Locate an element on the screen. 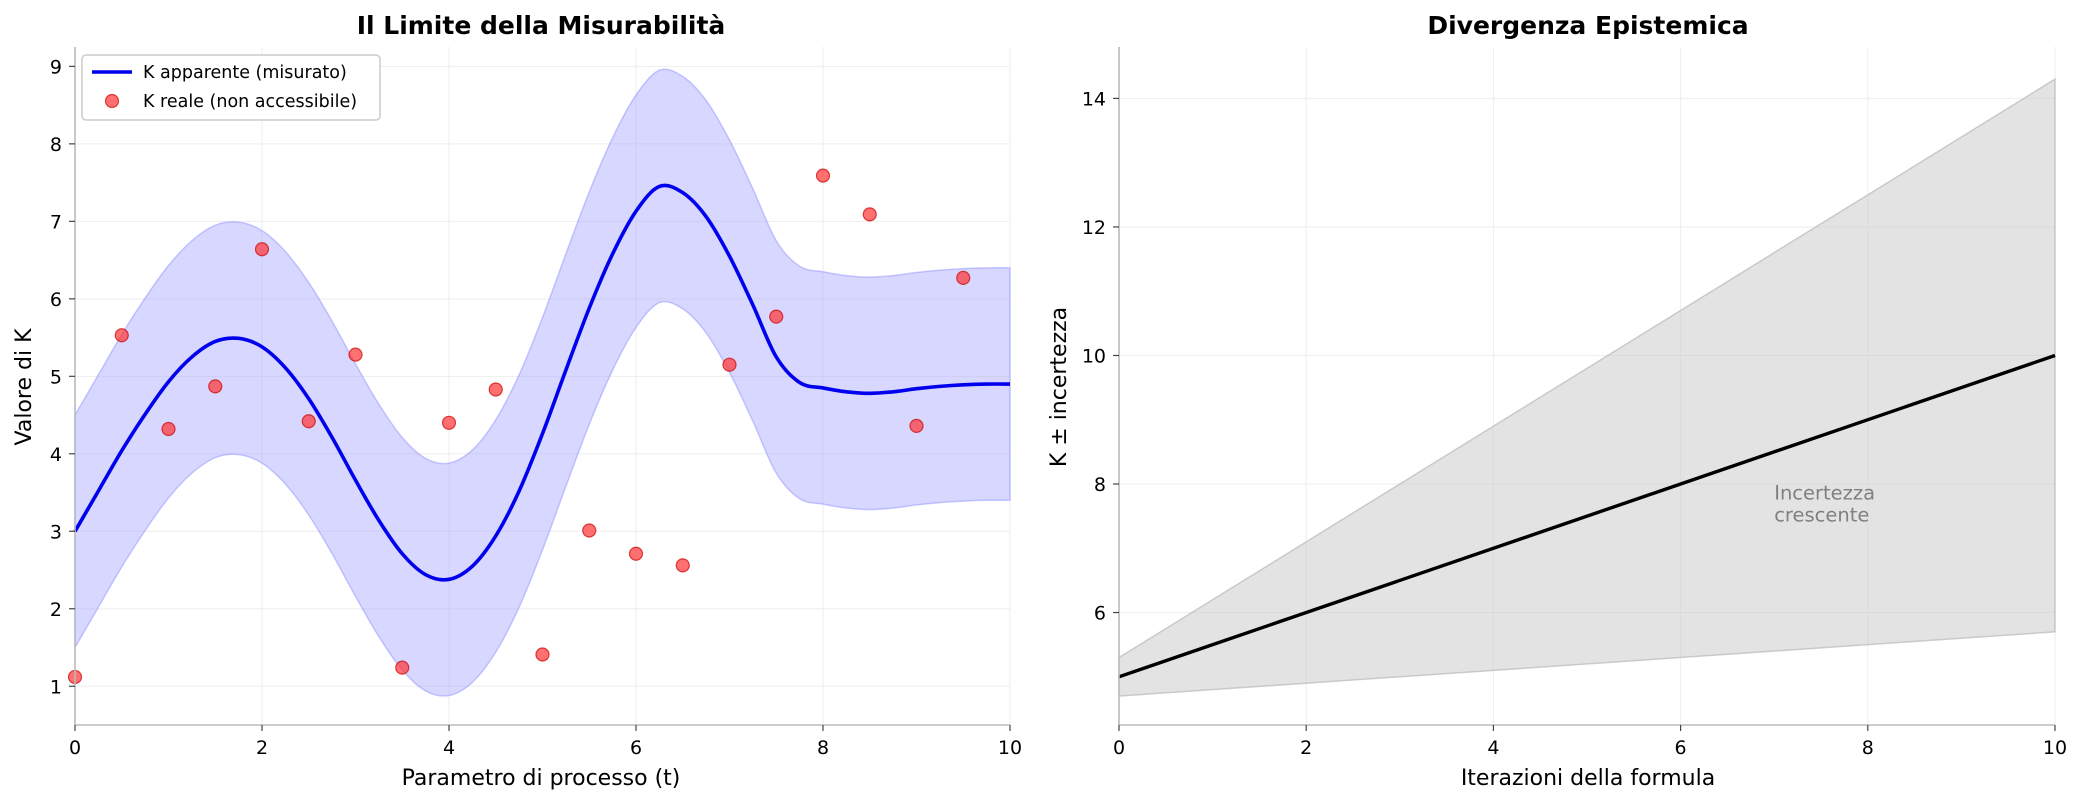 This screenshot has height=804, width=2081. y-tick-label: 3 is located at coordinates (56, 532).